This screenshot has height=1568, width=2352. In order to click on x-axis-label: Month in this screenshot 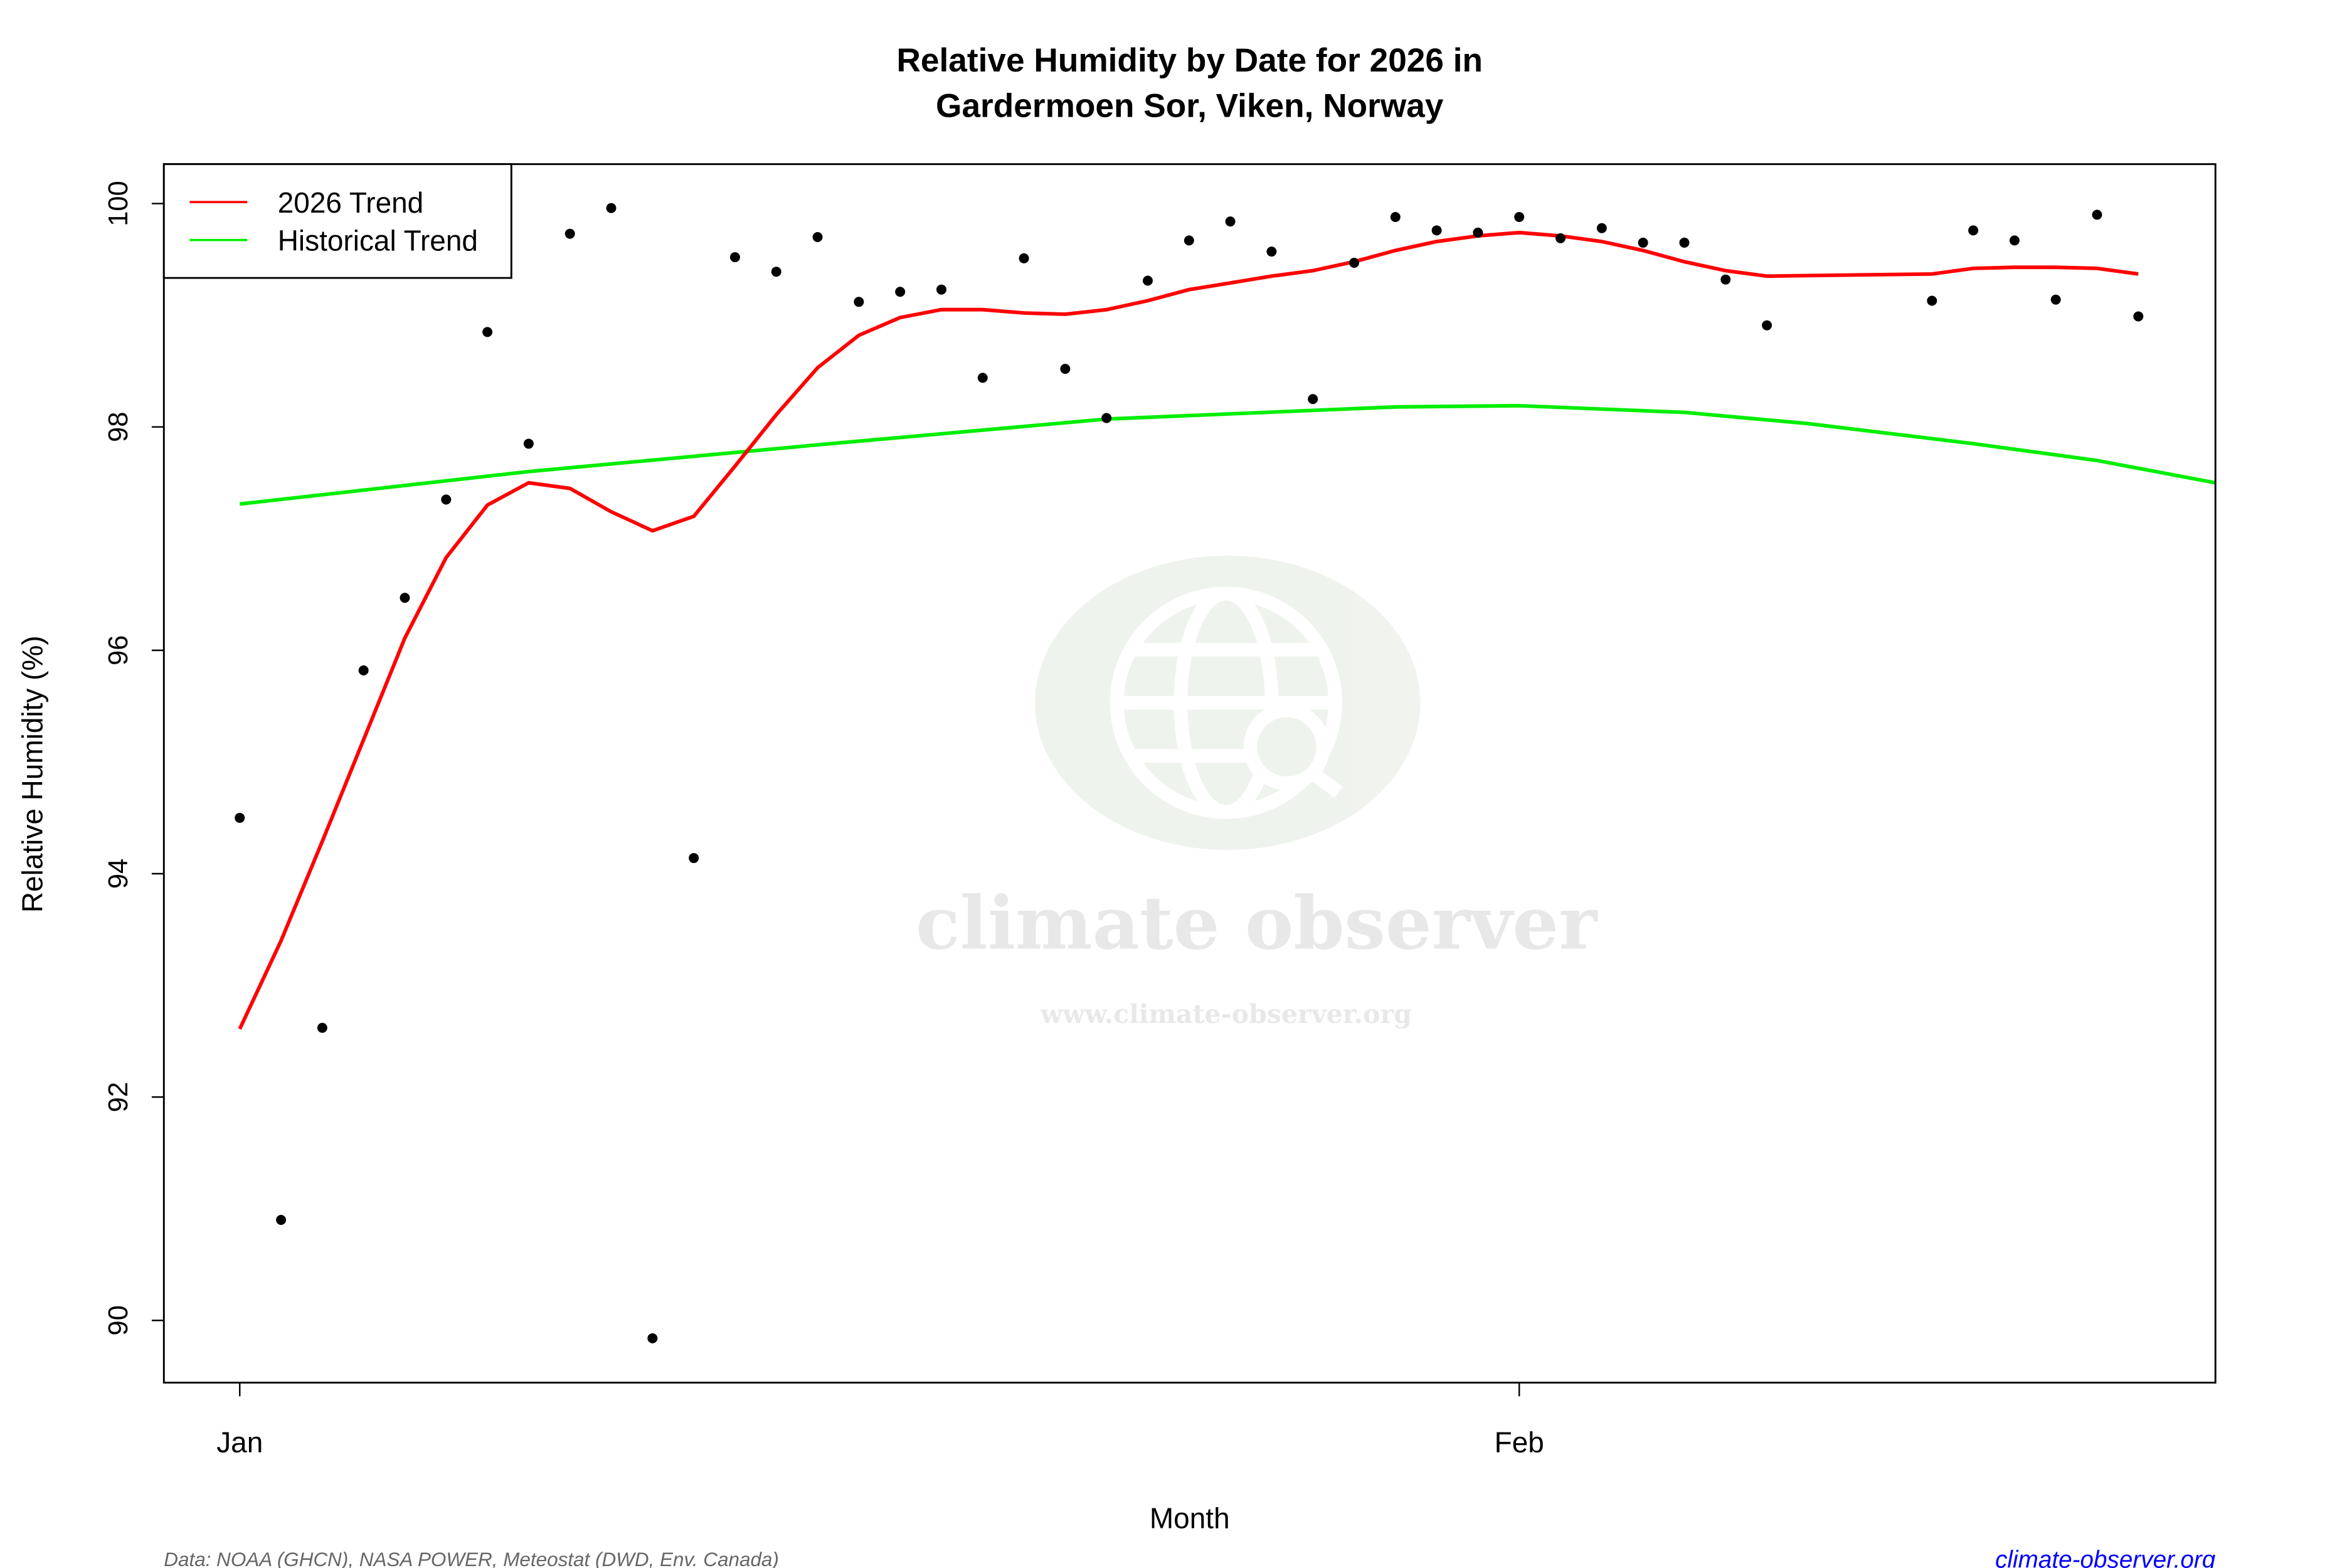, I will do `click(1190, 1518)`.